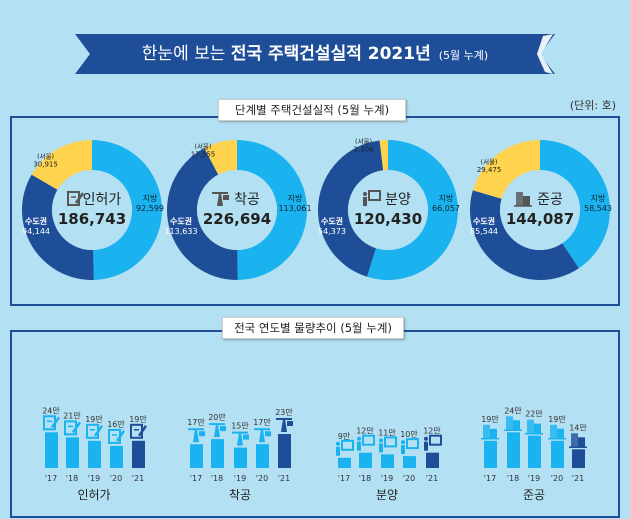  I want to click on bar-group-3: 9만 '17 12만 '18 11만 '19 10만 '20 12만 '21 분양, so click(389, 464).